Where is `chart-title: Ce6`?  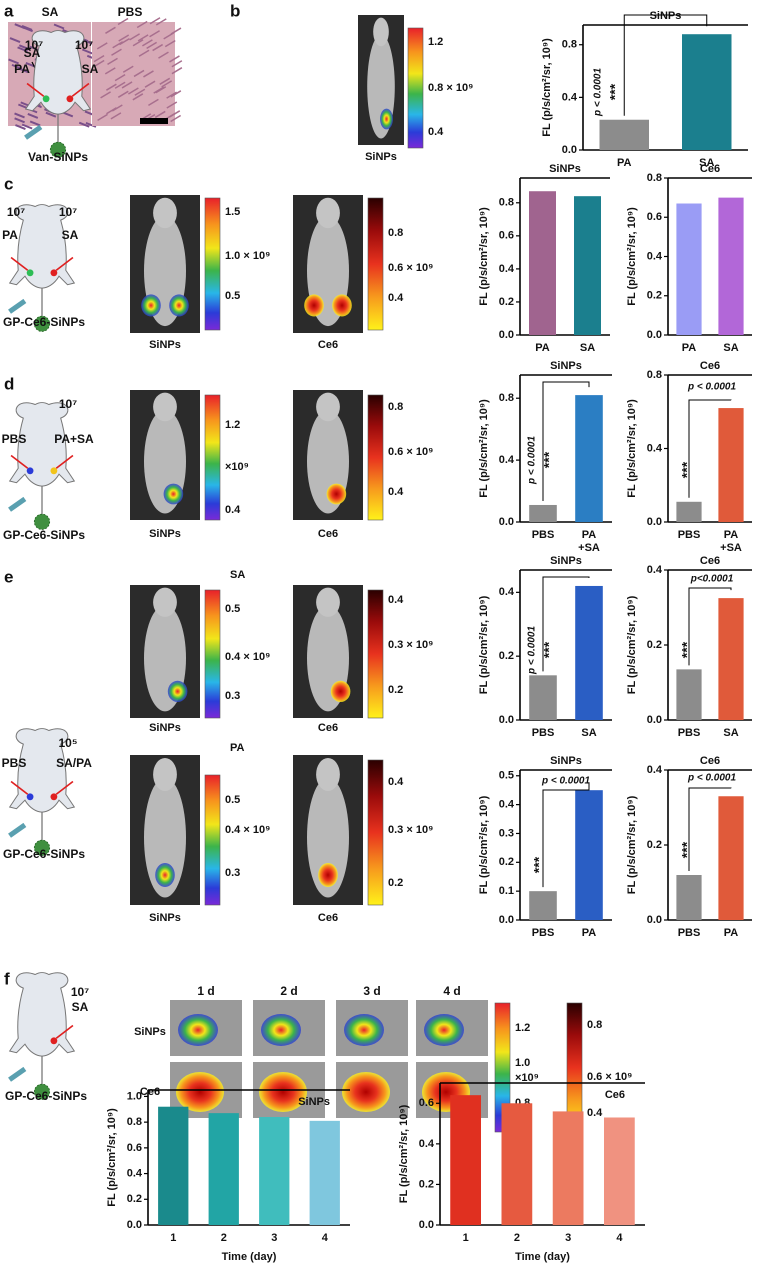
chart-title: Ce6 is located at coordinates (710, 366).